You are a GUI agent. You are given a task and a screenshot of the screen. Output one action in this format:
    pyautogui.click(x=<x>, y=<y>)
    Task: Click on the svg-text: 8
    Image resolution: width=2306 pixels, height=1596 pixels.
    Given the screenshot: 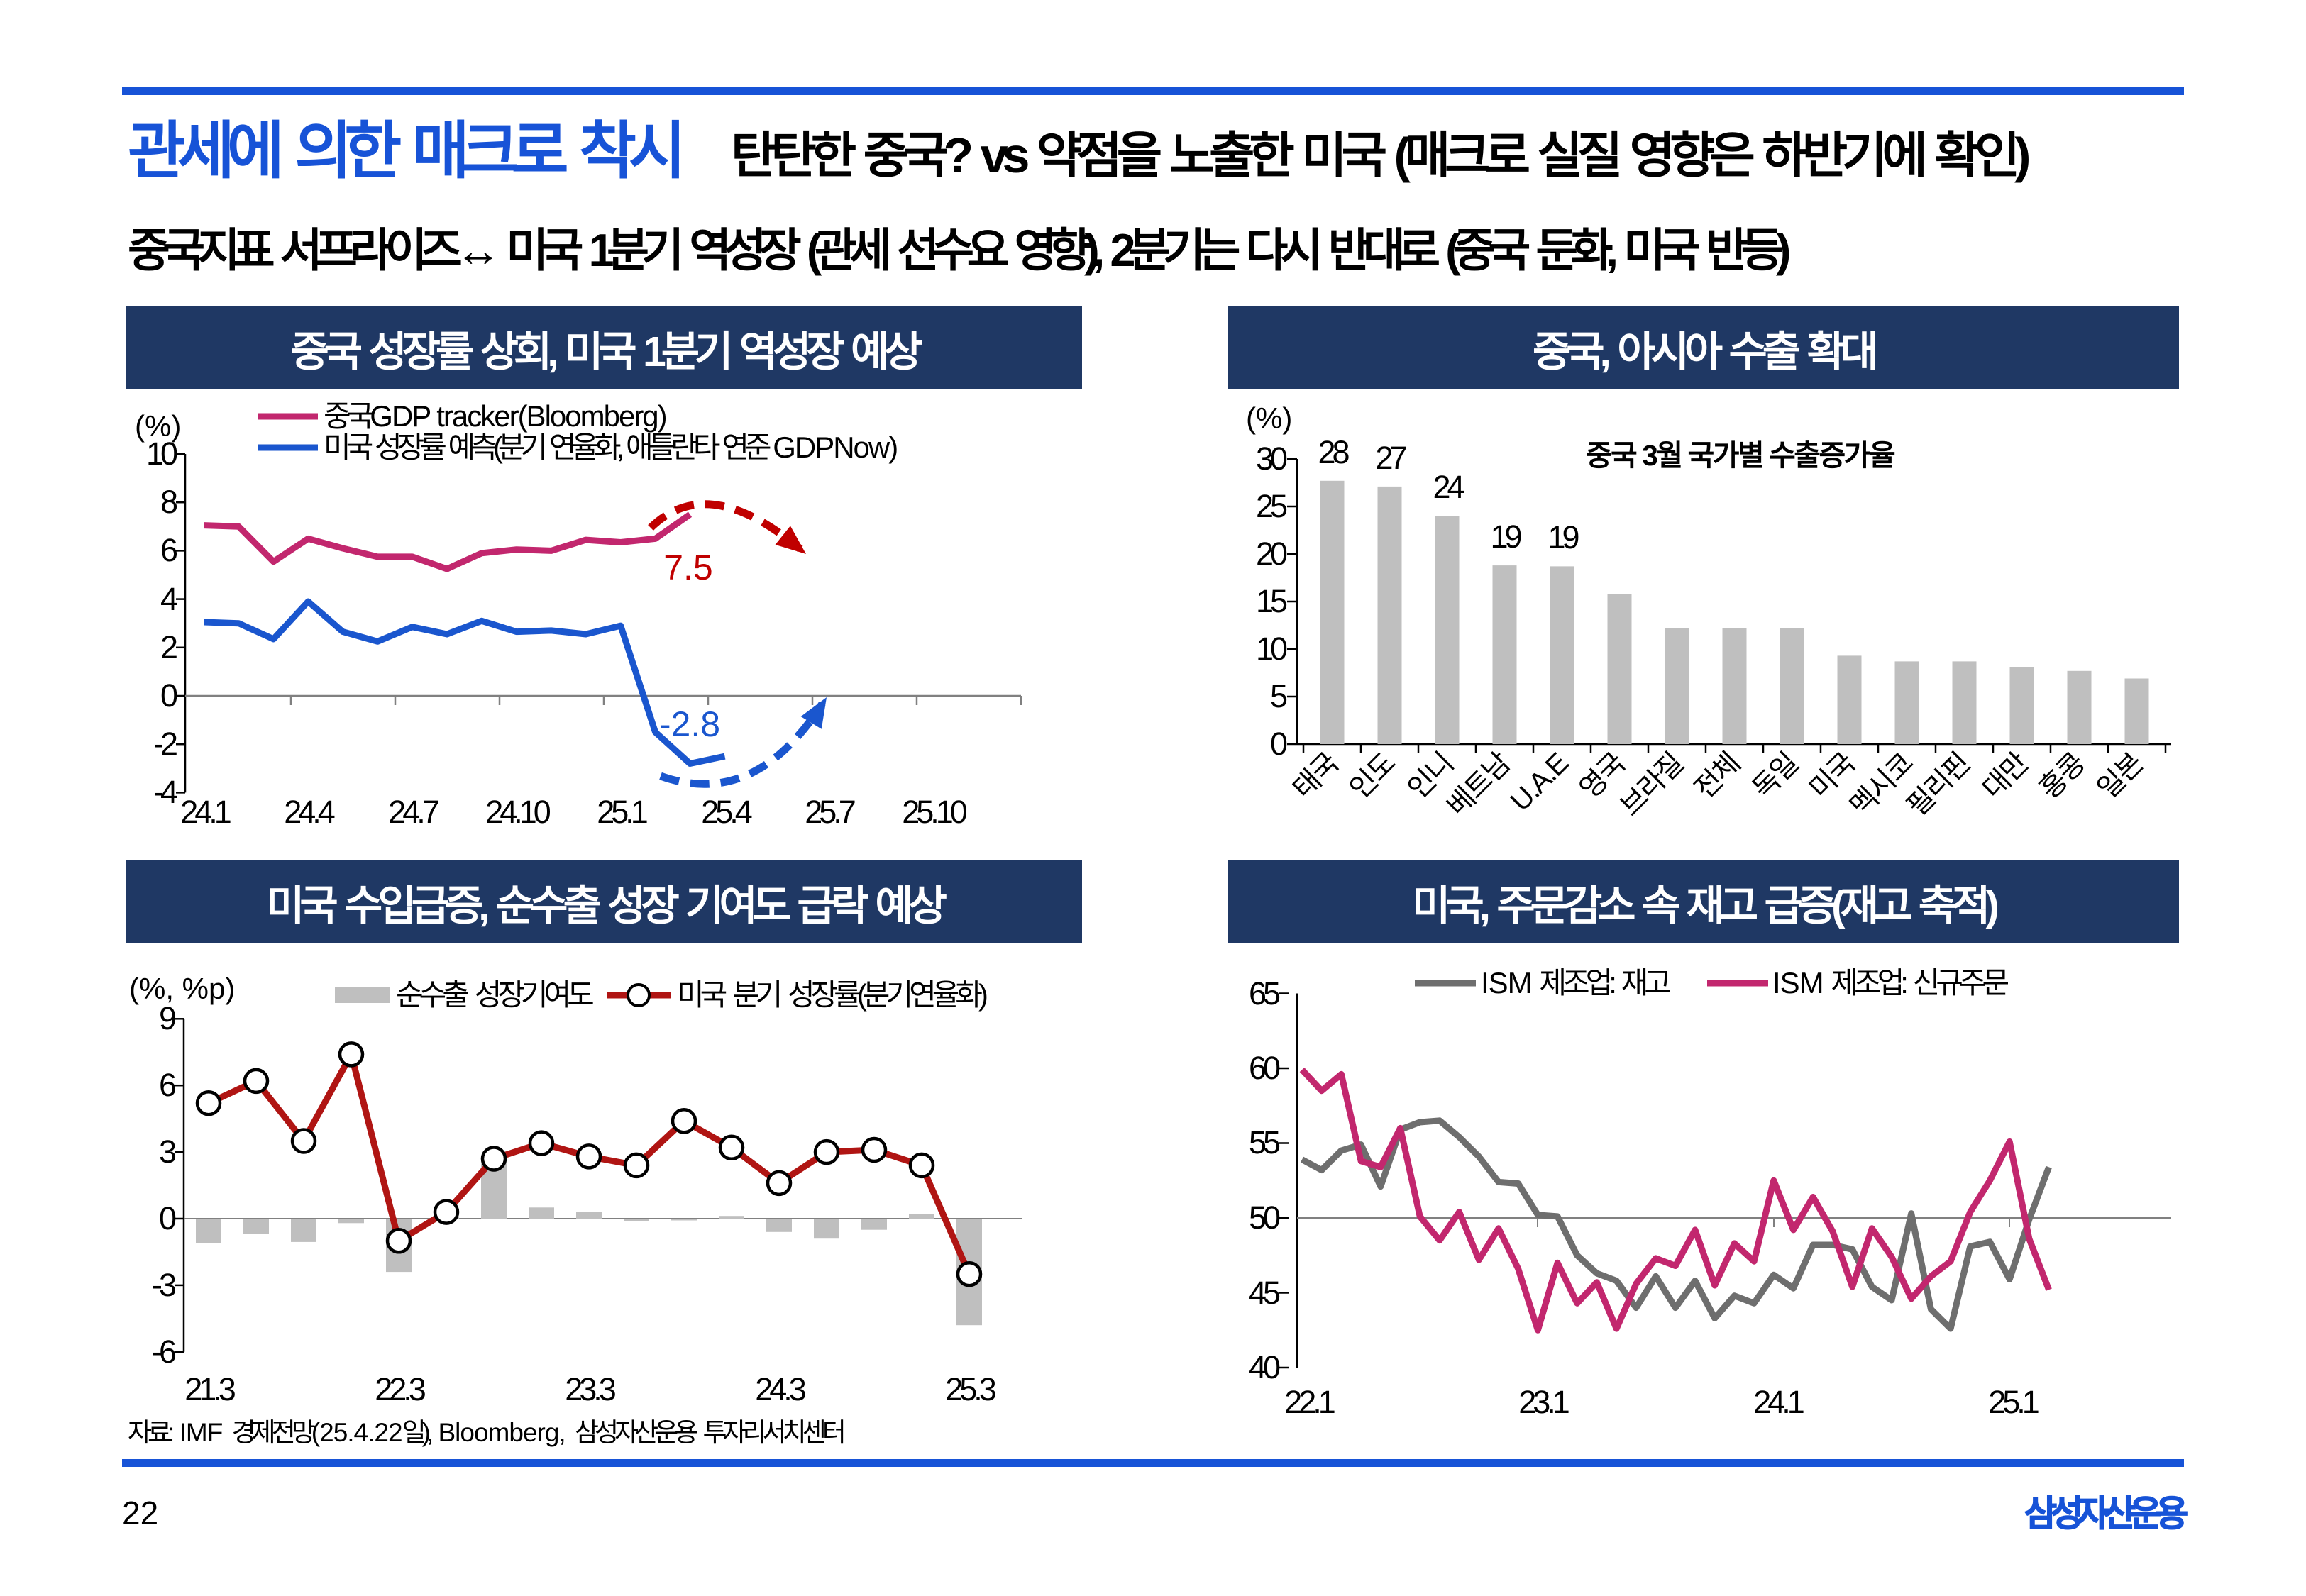 What is the action you would take?
    pyautogui.click(x=168, y=502)
    